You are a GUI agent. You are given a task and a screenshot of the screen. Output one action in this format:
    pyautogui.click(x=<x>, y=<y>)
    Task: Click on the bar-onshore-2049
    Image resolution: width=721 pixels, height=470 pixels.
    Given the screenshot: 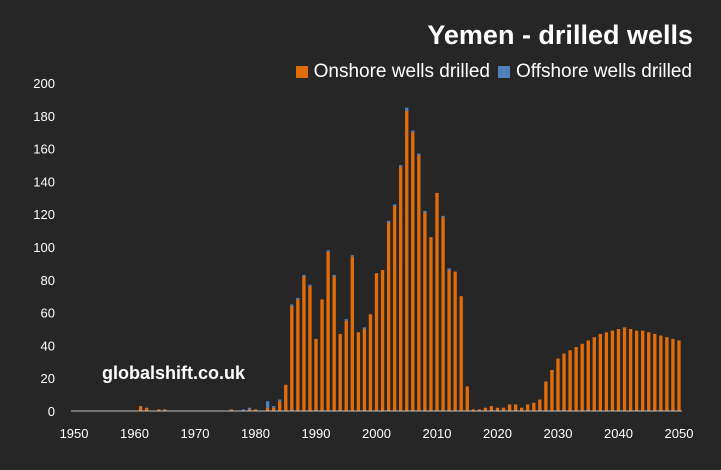 What is the action you would take?
    pyautogui.click(x=673, y=374)
    